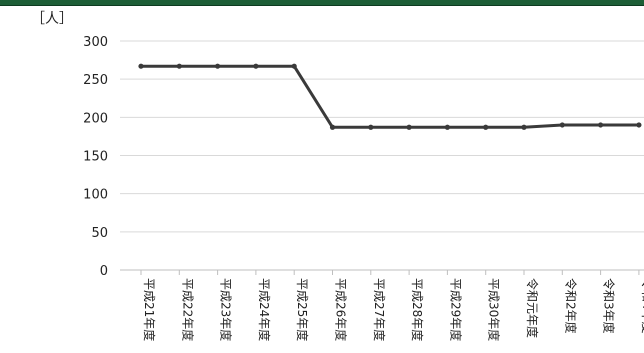 This screenshot has width=644, height=353. Describe the element at coordinates (99, 233) in the screenshot. I see `y-tick-label: 50` at that location.